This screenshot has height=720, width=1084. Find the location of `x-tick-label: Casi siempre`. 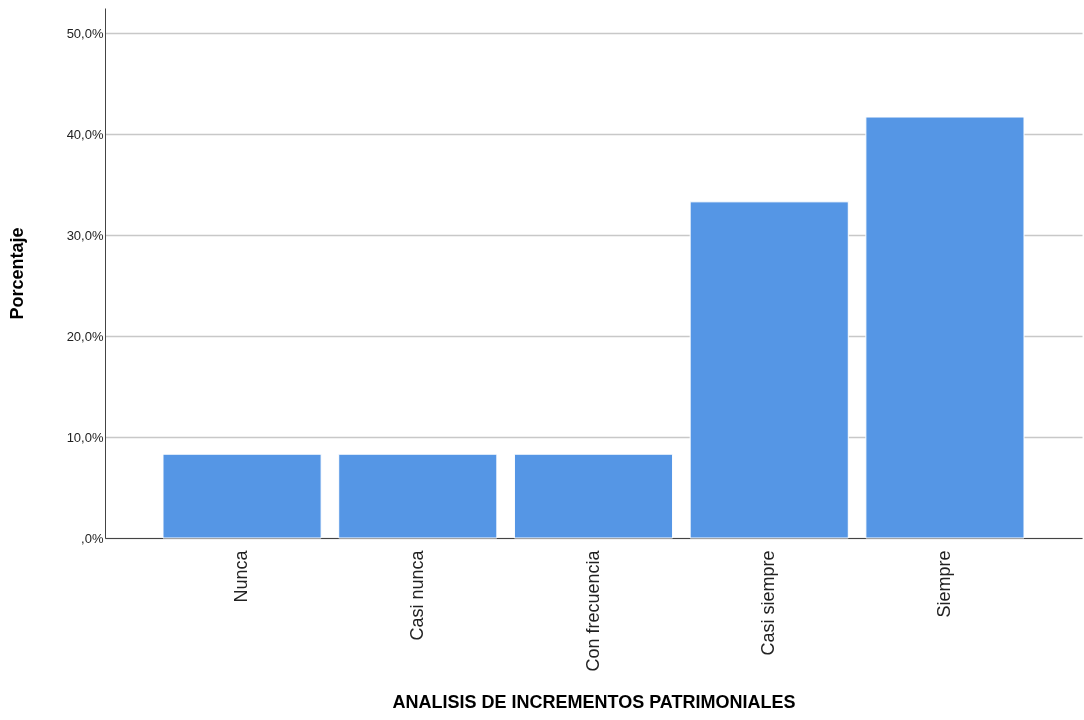

x-tick-label: Casi siempre is located at coordinates (768, 603).